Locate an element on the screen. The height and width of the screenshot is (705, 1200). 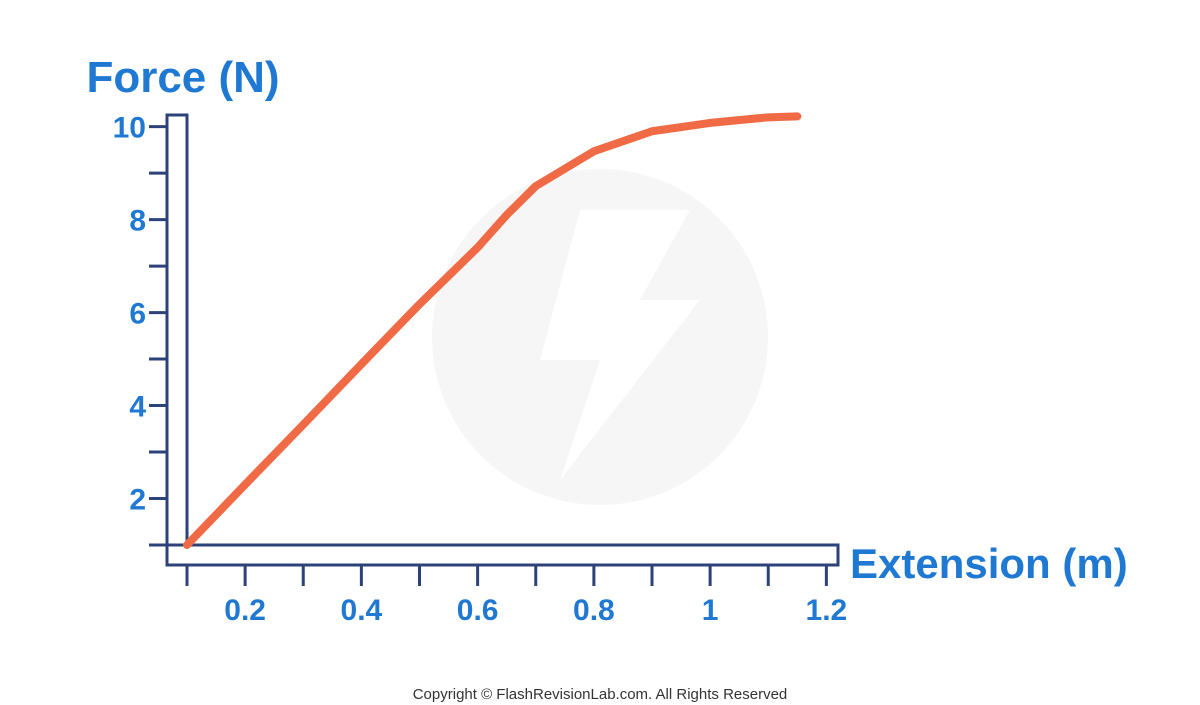
x-tick-label: 0.6 is located at coordinates (478, 610).